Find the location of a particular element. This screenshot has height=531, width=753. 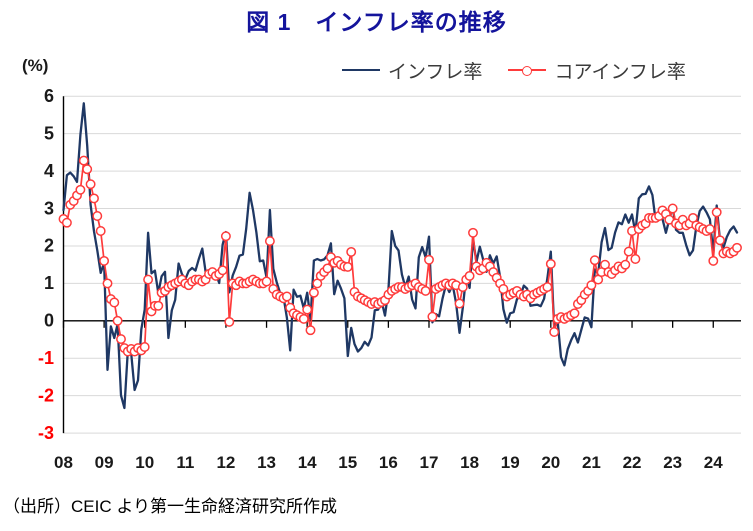

svg-text: 18 is located at coordinates (469, 462).